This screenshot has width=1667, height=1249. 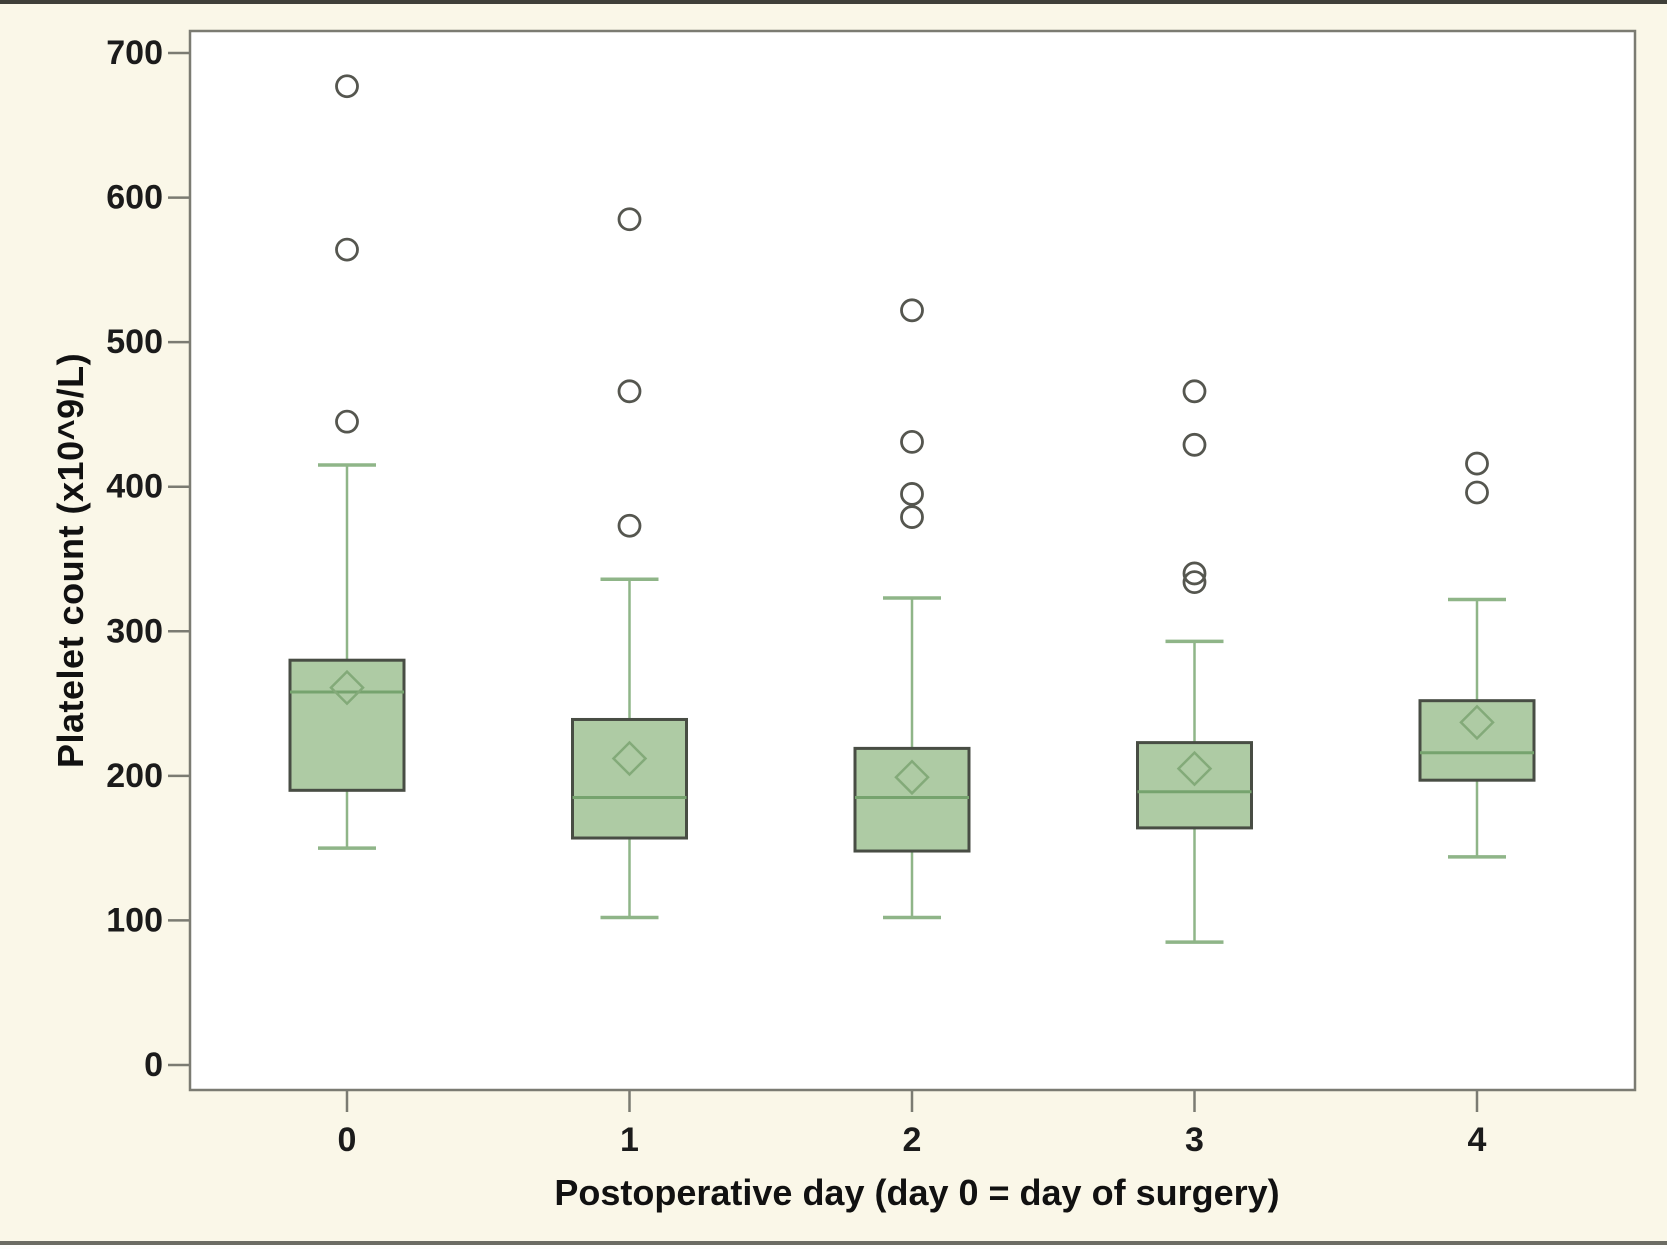 I want to click on y-tick-label: 200, so click(x=134, y=776).